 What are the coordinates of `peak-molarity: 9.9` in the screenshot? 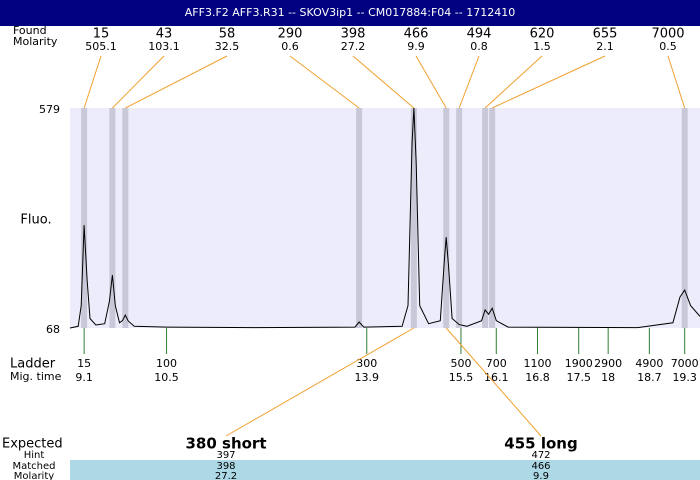 It's located at (416, 46).